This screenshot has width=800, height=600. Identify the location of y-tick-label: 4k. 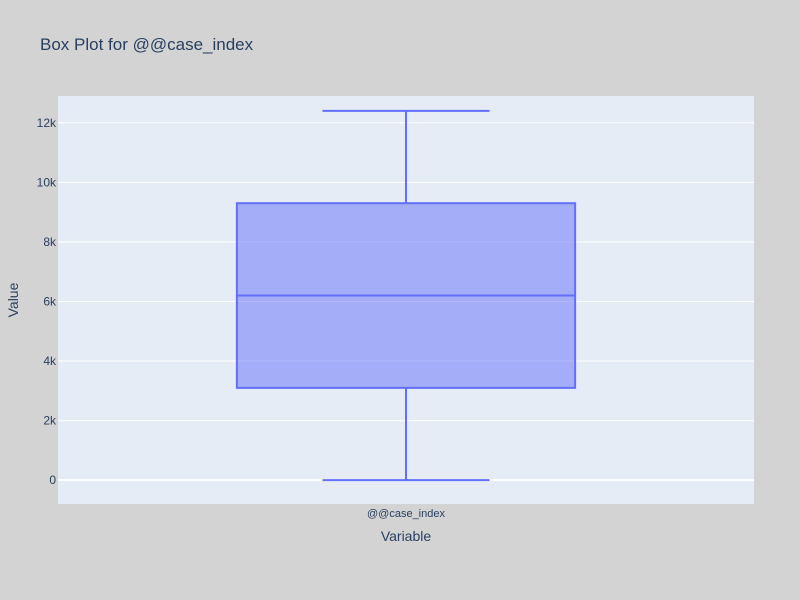
(50, 361).